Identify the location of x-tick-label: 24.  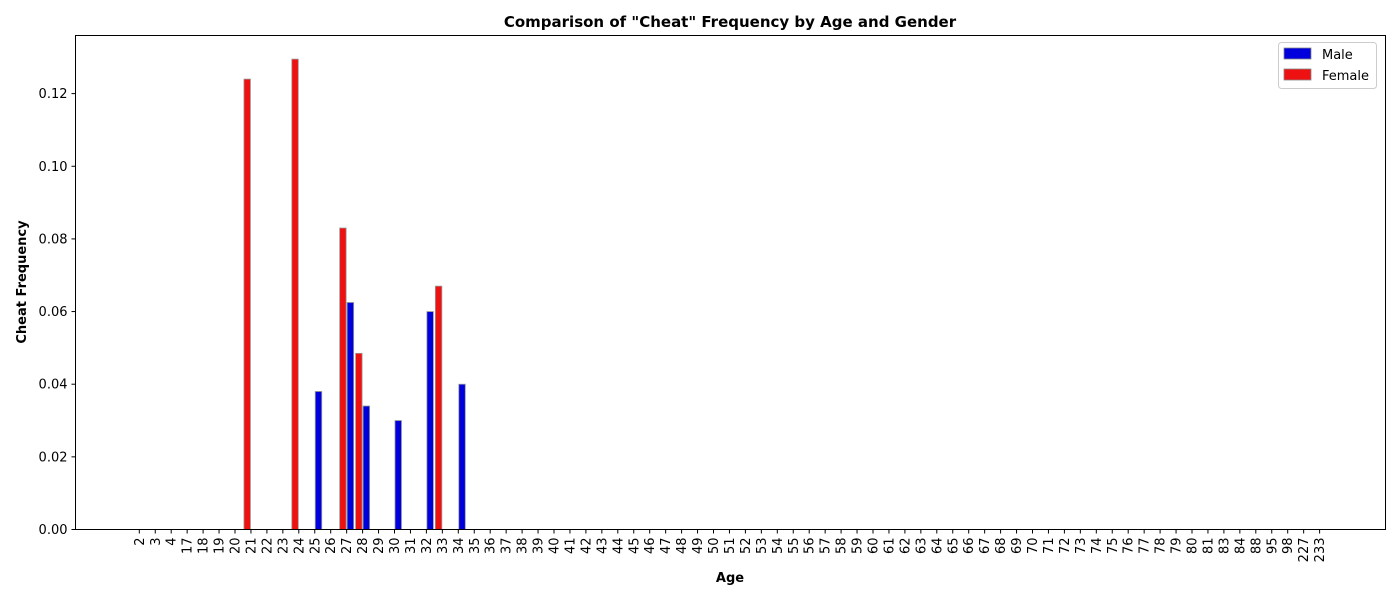
(299, 546).